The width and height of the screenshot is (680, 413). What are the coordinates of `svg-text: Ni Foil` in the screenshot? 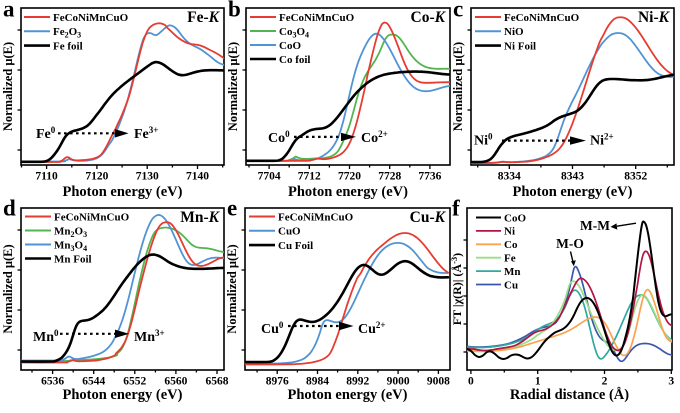 It's located at (520, 46).